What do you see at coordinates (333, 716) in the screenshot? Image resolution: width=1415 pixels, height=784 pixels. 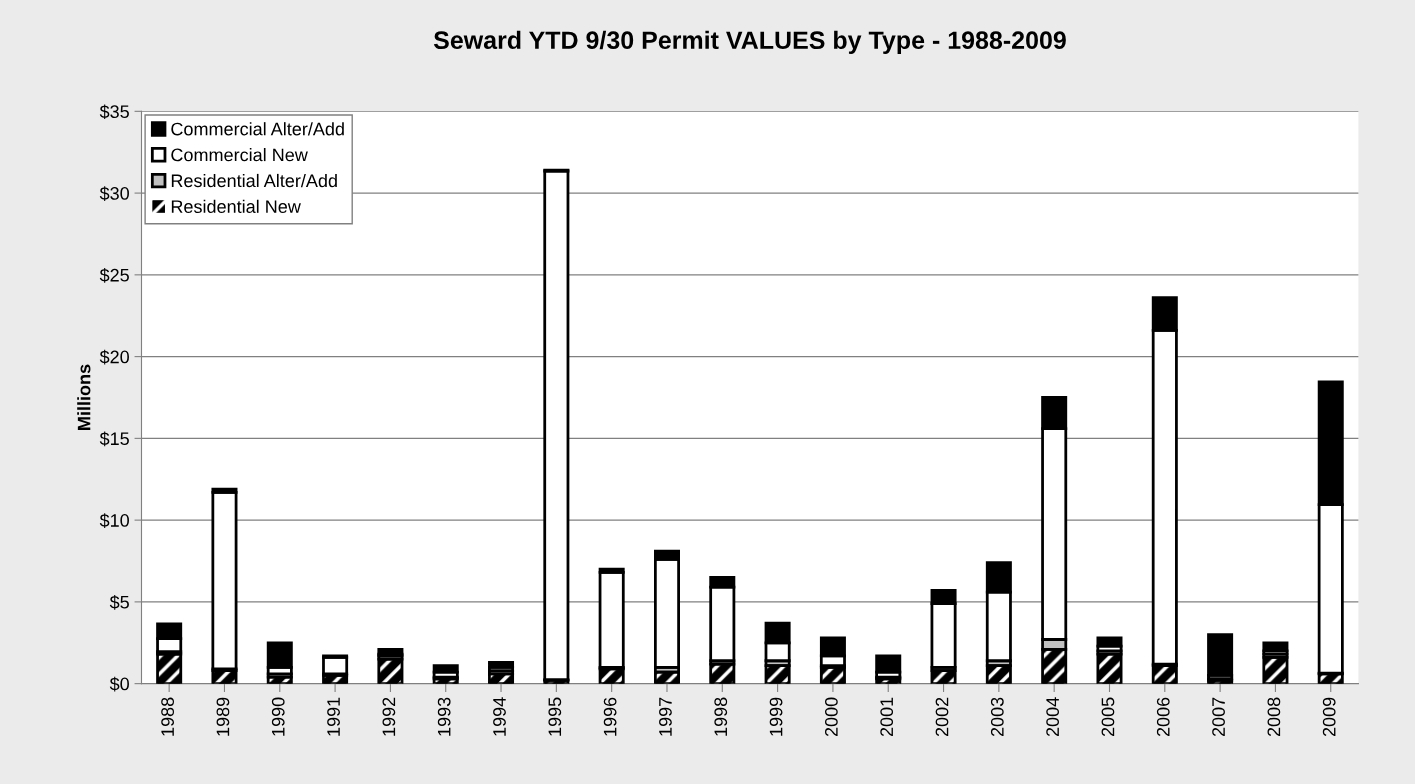 I see `x-tick-label: 1991` at bounding box center [333, 716].